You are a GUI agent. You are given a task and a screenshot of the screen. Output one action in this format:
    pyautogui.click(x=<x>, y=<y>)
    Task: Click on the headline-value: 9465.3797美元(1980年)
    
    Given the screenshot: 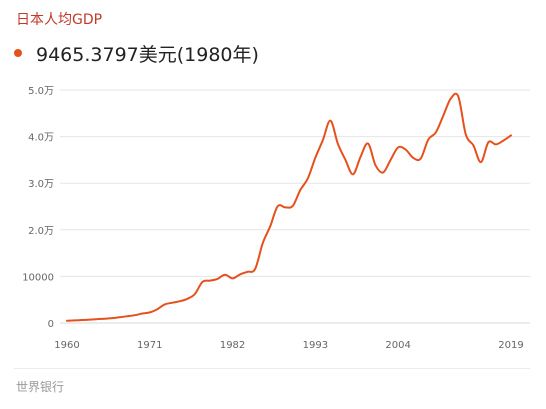 What is the action you would take?
    pyautogui.click(x=147, y=53)
    